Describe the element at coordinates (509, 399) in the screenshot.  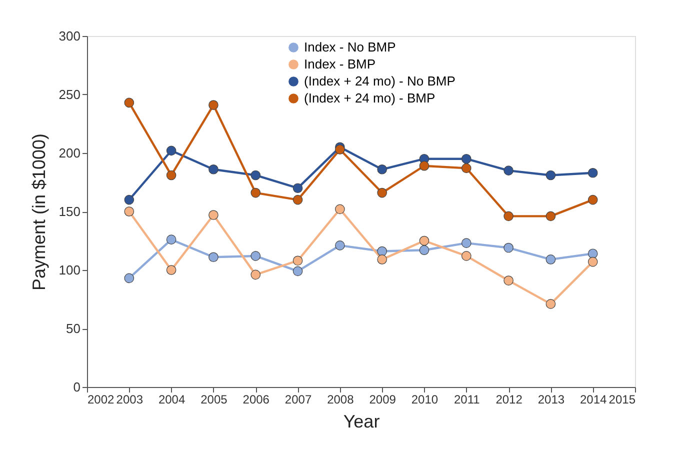
I see `x-tick-label: 2012` at that location.